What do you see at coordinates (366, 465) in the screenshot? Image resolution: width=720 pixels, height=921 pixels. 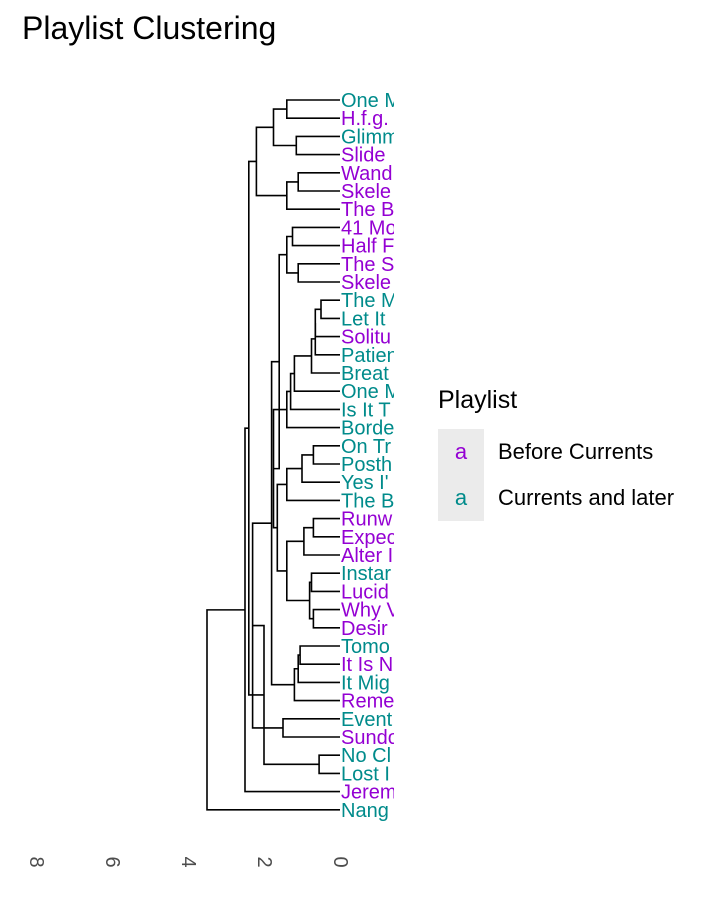 I see `leaf-label: Posth` at bounding box center [366, 465].